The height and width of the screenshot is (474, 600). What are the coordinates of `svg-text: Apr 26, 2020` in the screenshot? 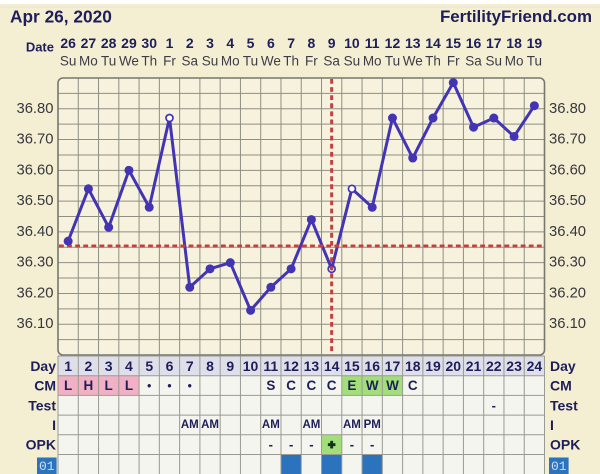 It's located at (61, 17).